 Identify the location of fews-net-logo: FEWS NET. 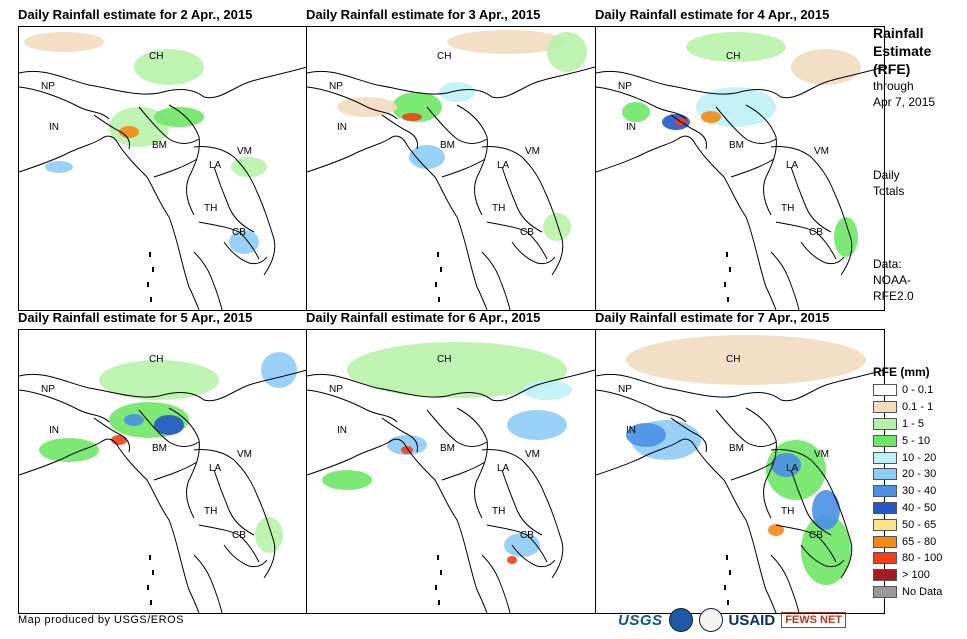
(814, 620).